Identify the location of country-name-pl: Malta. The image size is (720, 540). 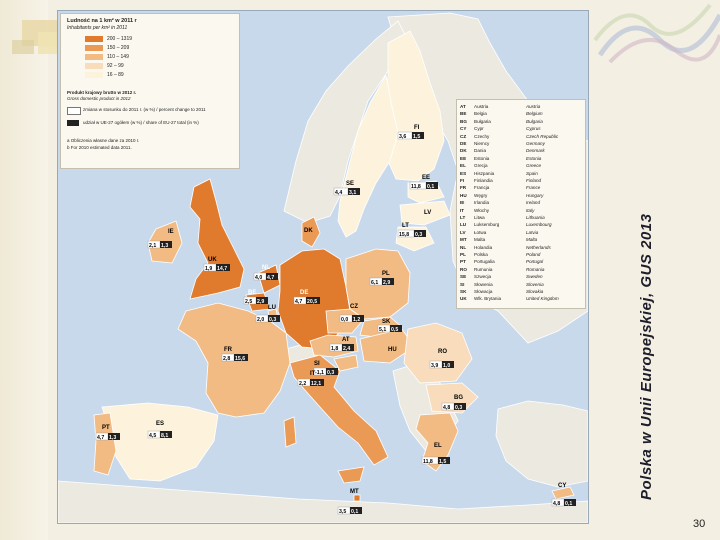
(480, 240).